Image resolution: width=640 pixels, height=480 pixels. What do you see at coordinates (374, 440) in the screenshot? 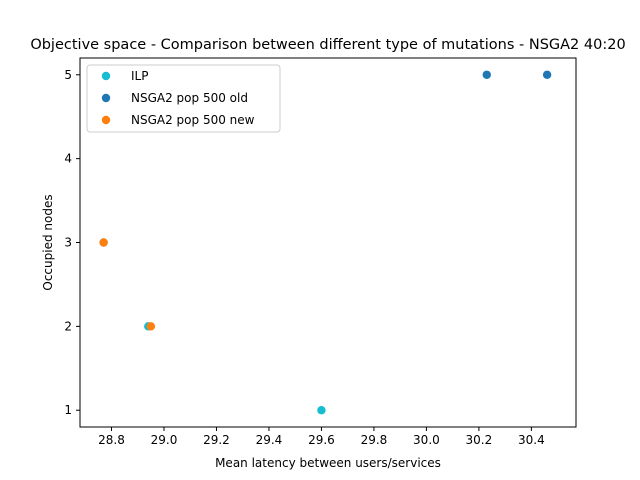
I see `x-tick-label: 29.8` at bounding box center [374, 440].